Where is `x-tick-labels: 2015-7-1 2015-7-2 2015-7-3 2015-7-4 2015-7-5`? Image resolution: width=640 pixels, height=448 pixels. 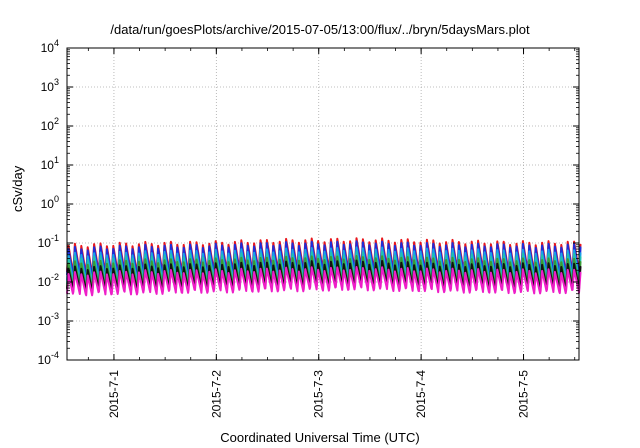 x-tick-labels: 2015-7-1 2015-7-2 2015-7-3 2015-7-4 2015-7-5 is located at coordinates (319, 394).